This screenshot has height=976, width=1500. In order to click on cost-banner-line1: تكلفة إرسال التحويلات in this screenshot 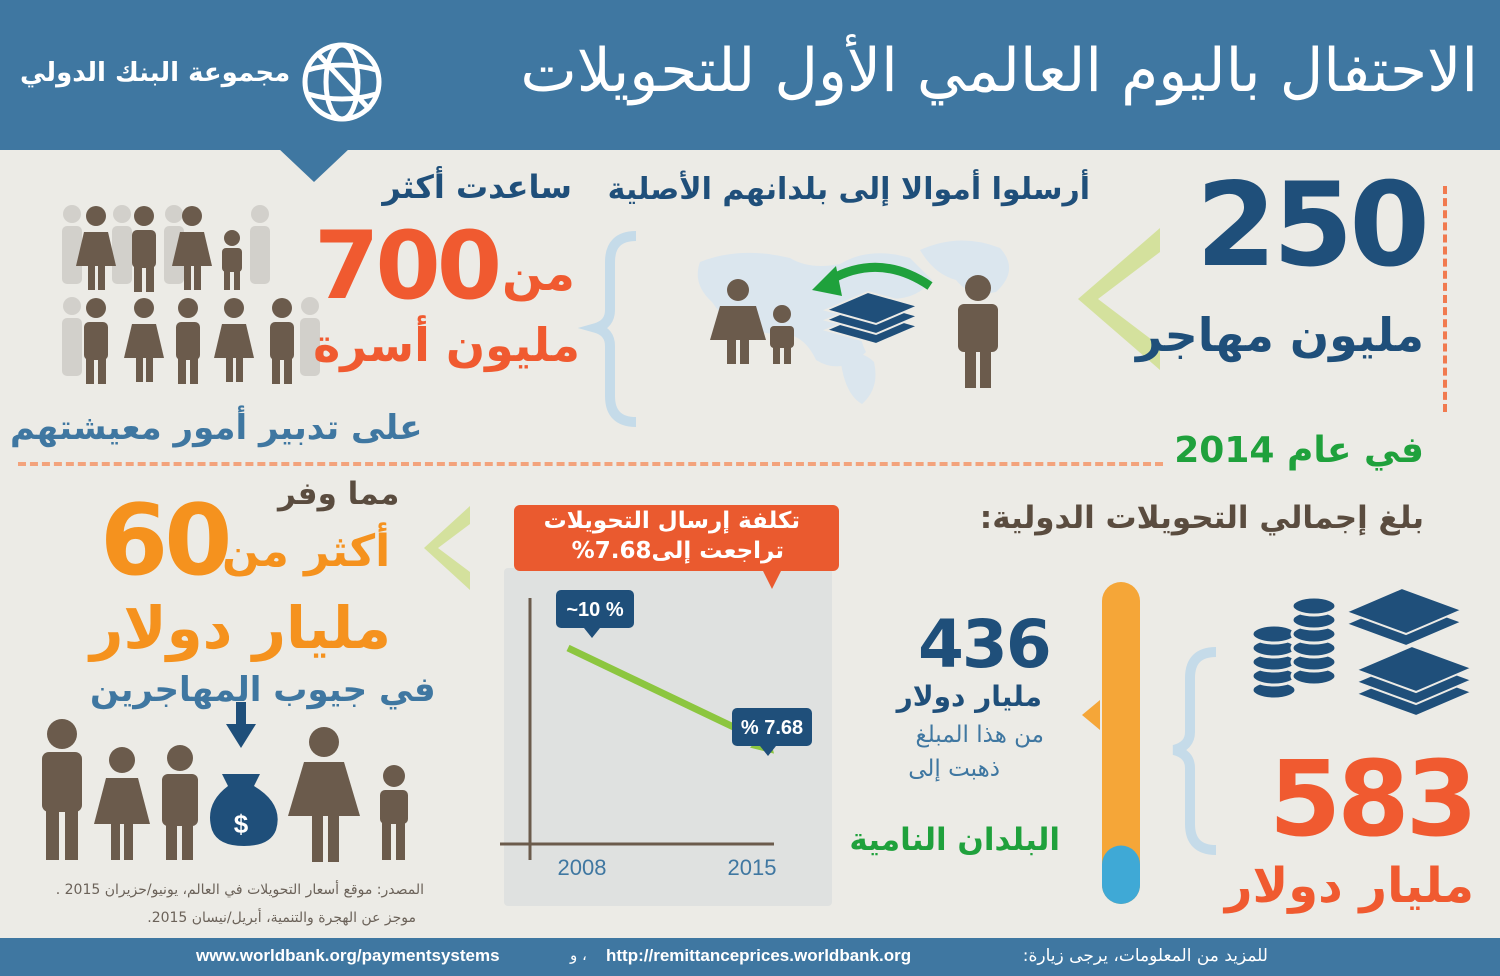, I will do `click(671, 521)`.